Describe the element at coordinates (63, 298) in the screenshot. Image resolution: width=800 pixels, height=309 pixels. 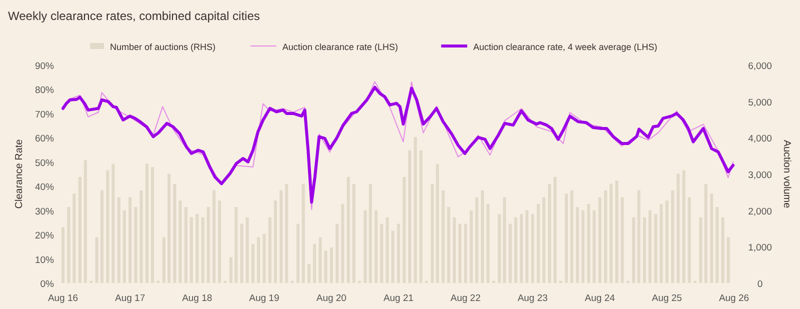
I see `x-tick-label: Aug 16` at that location.